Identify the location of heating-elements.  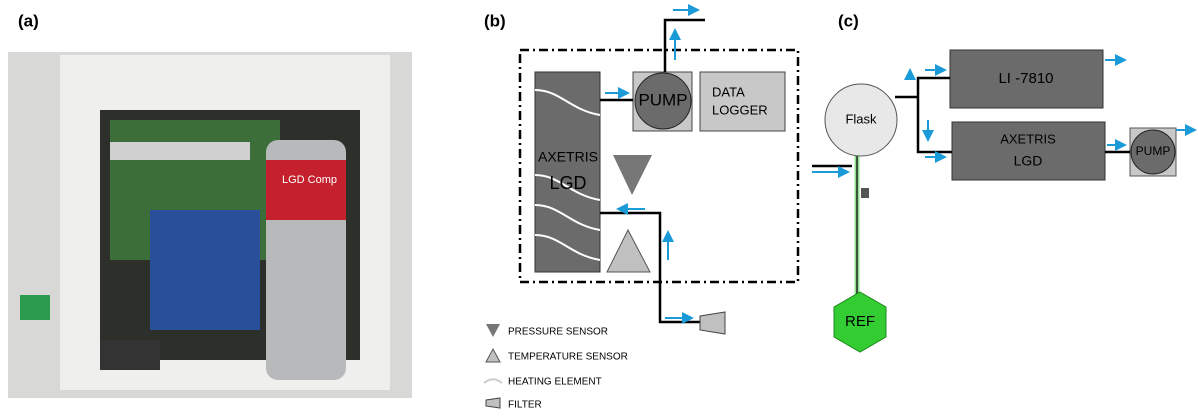
(567, 175).